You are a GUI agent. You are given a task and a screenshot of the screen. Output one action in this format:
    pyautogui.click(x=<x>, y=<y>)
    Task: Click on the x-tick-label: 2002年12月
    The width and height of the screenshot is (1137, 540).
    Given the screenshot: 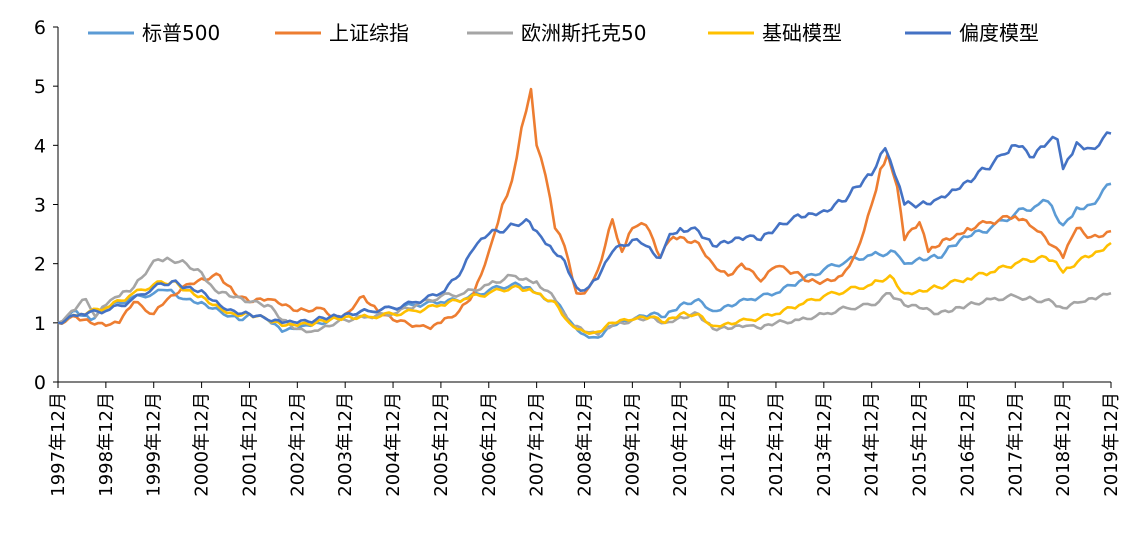 What is the action you would take?
    pyautogui.click(x=297, y=444)
    